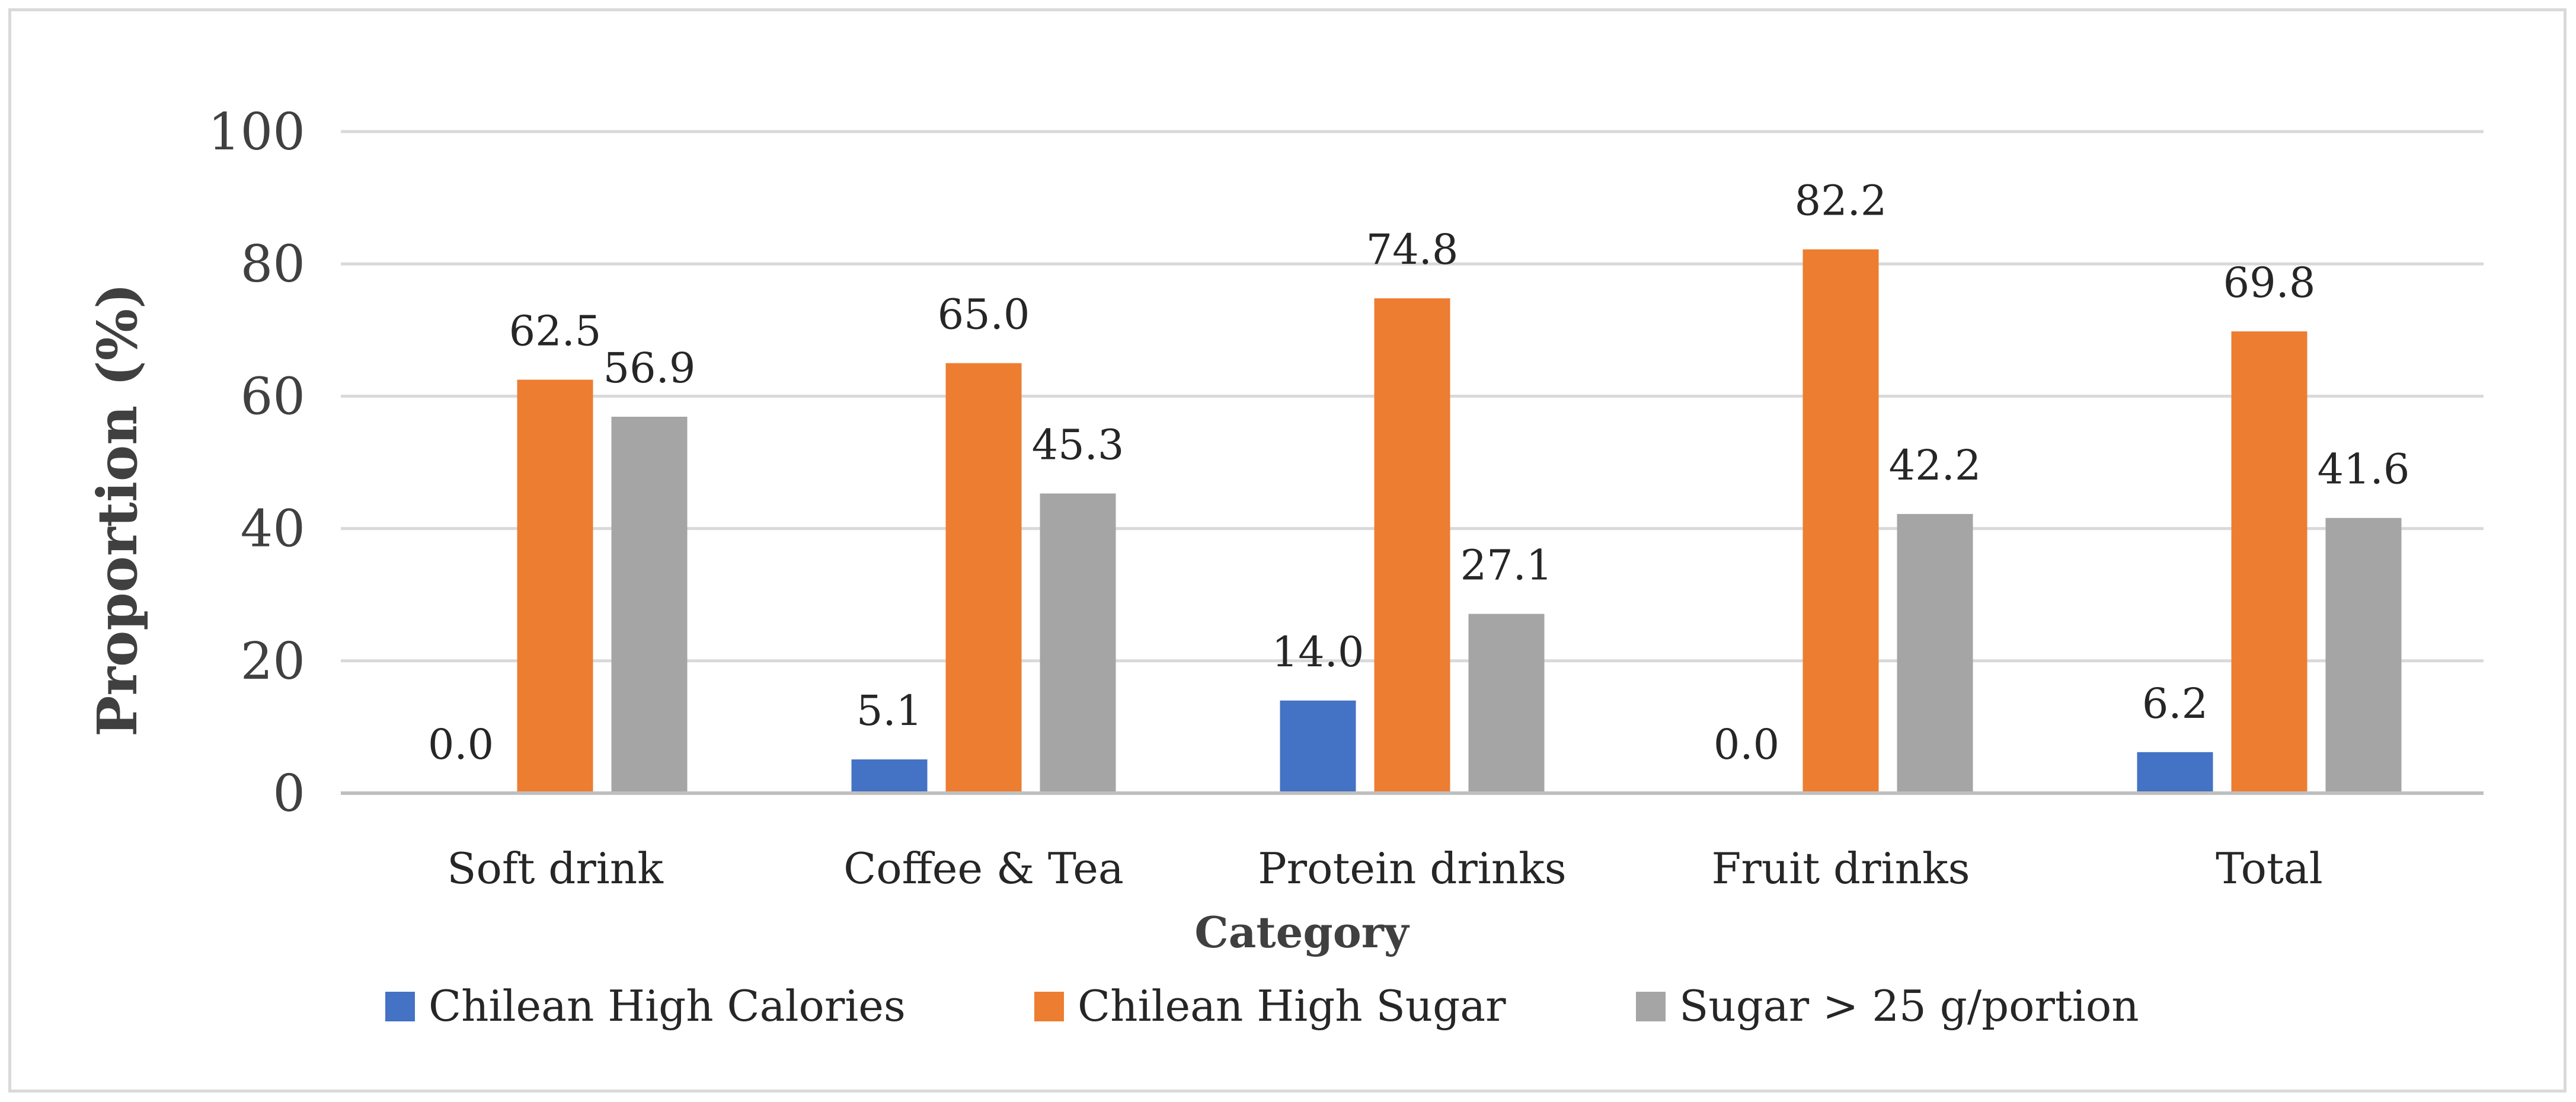 The height and width of the screenshot is (1102, 2576). What do you see at coordinates (256, 463) in the screenshot?
I see `y-axis-ticks: 0 20 40 60 80 100` at bounding box center [256, 463].